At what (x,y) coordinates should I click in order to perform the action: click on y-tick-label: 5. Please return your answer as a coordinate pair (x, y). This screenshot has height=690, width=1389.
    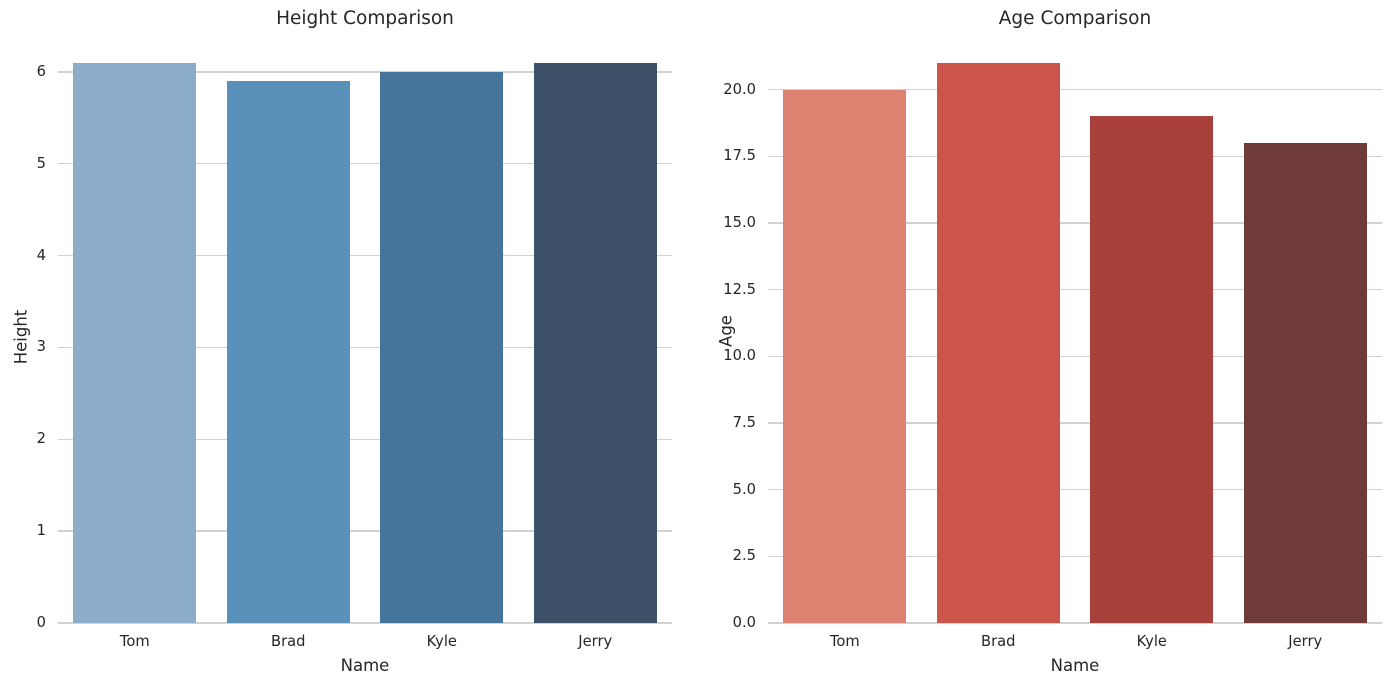
    Looking at the image, I should click on (41, 163).